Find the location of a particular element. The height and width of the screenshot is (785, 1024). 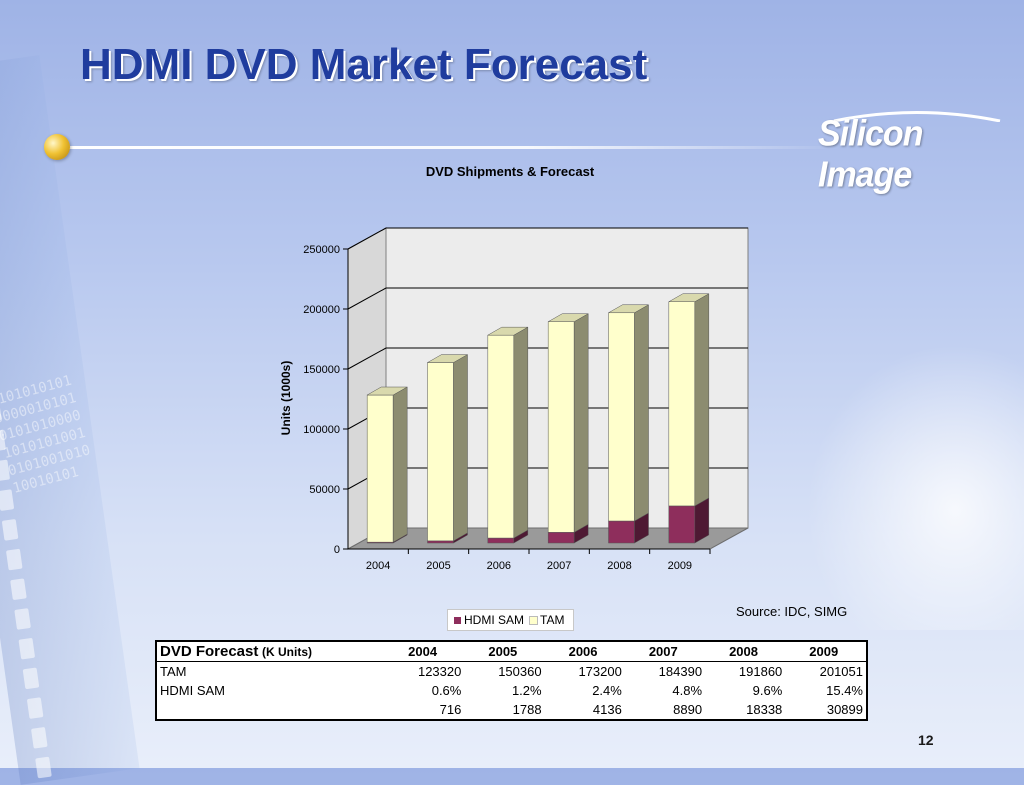

y-tick-label: 200000 is located at coordinates (321, 310).